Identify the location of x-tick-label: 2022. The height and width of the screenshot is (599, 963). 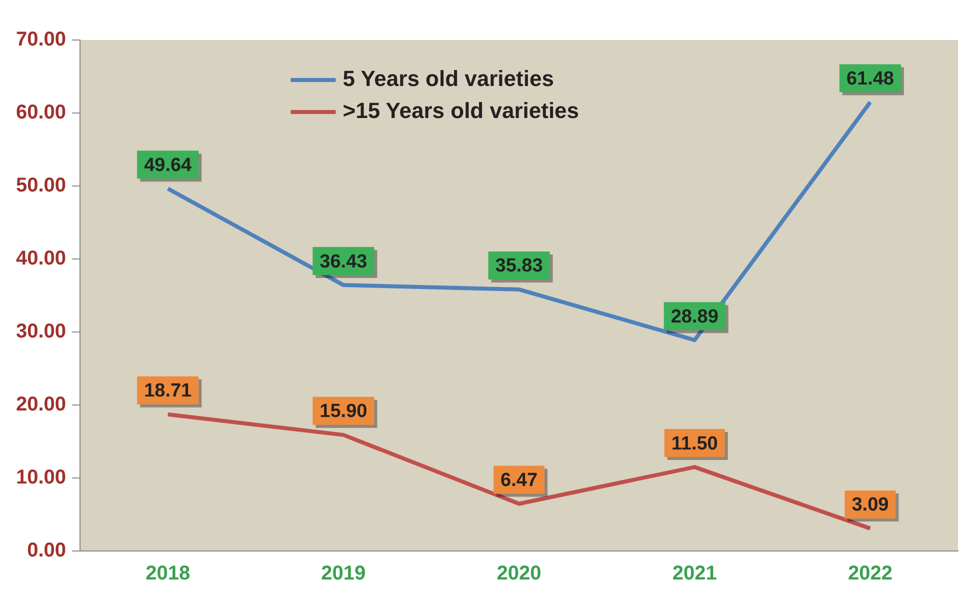
(870, 573).